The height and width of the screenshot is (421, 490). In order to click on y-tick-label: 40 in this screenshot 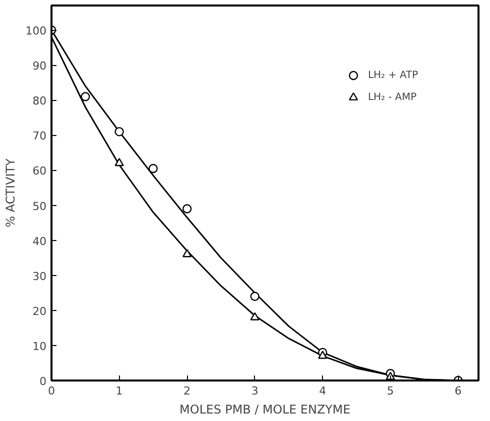, I will do `click(39, 241)`.